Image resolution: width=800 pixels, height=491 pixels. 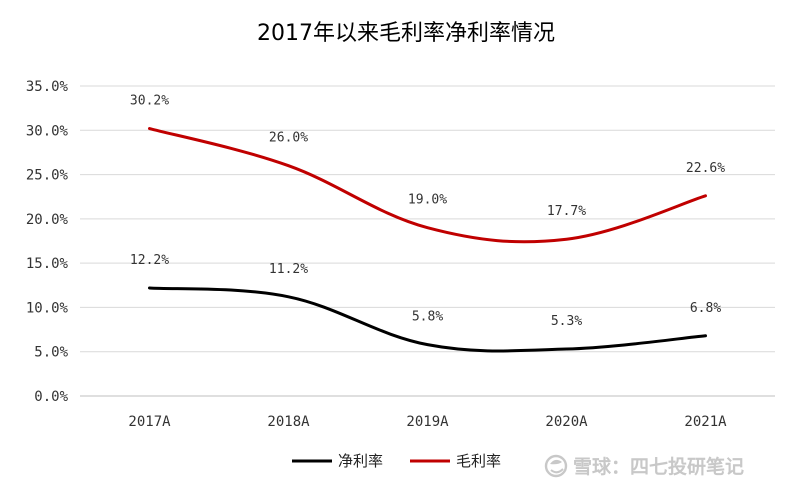 What do you see at coordinates (566, 422) in the screenshot?
I see `x-tick-label: 2020A` at bounding box center [566, 422].